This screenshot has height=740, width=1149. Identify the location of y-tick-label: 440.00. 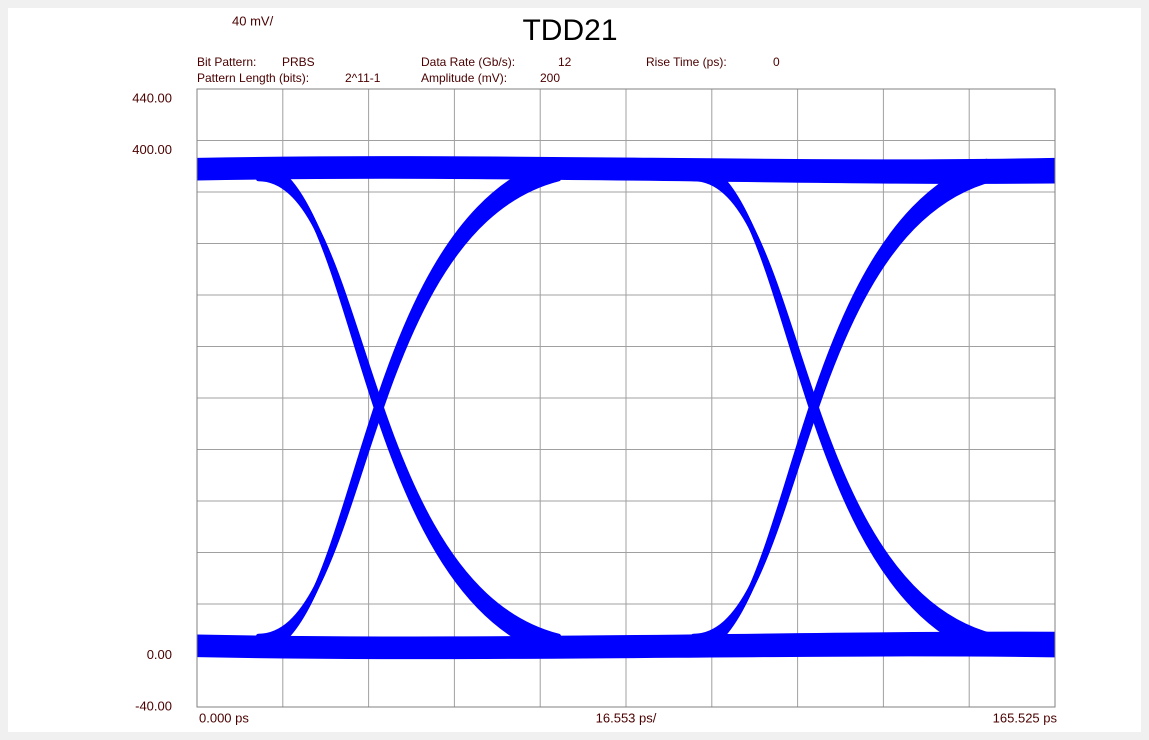
(152, 97).